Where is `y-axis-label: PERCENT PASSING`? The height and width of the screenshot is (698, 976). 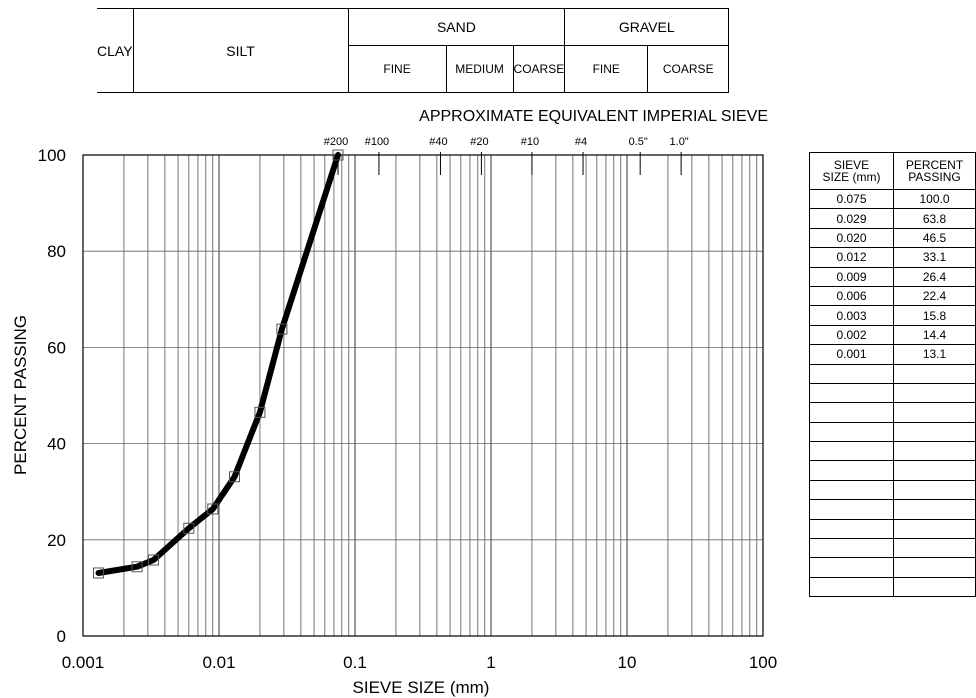
y-axis-label: PERCENT PASSING is located at coordinates (20, 395).